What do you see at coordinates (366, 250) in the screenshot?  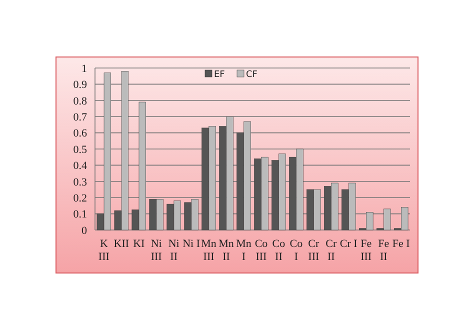 I see `x-tick-label: Fe III` at bounding box center [366, 250].